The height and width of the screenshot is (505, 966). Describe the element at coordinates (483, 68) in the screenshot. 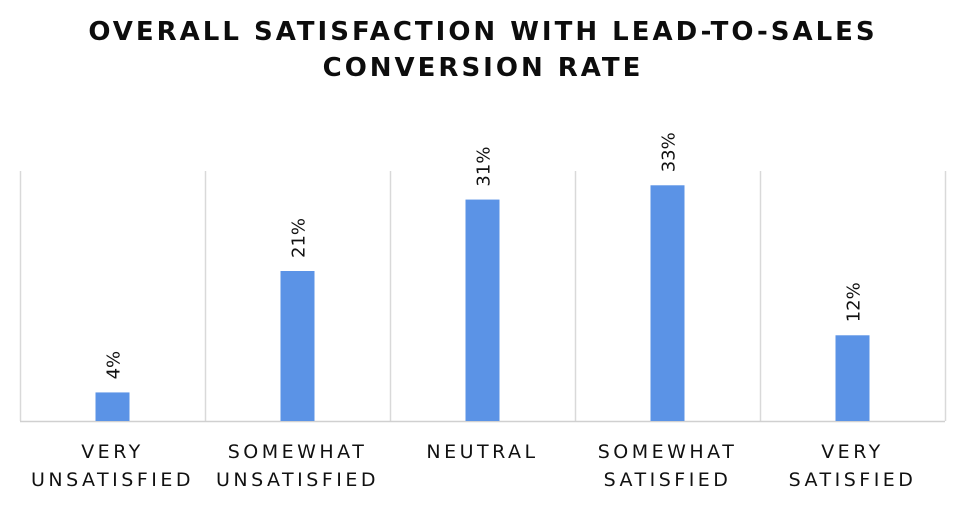

I see `chart-title-line-2: CONVERSION RATE` at that location.